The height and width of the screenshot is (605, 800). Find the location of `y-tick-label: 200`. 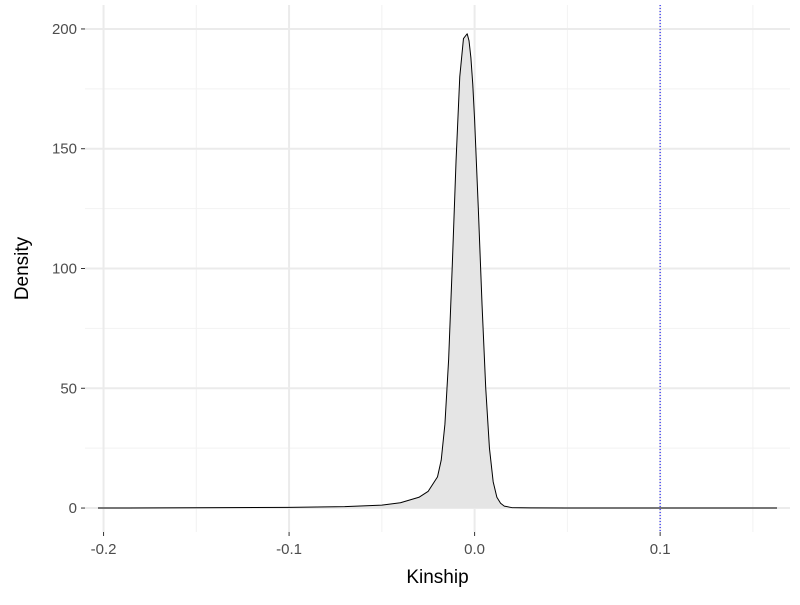

y-tick-label: 200 is located at coordinates (64, 29).